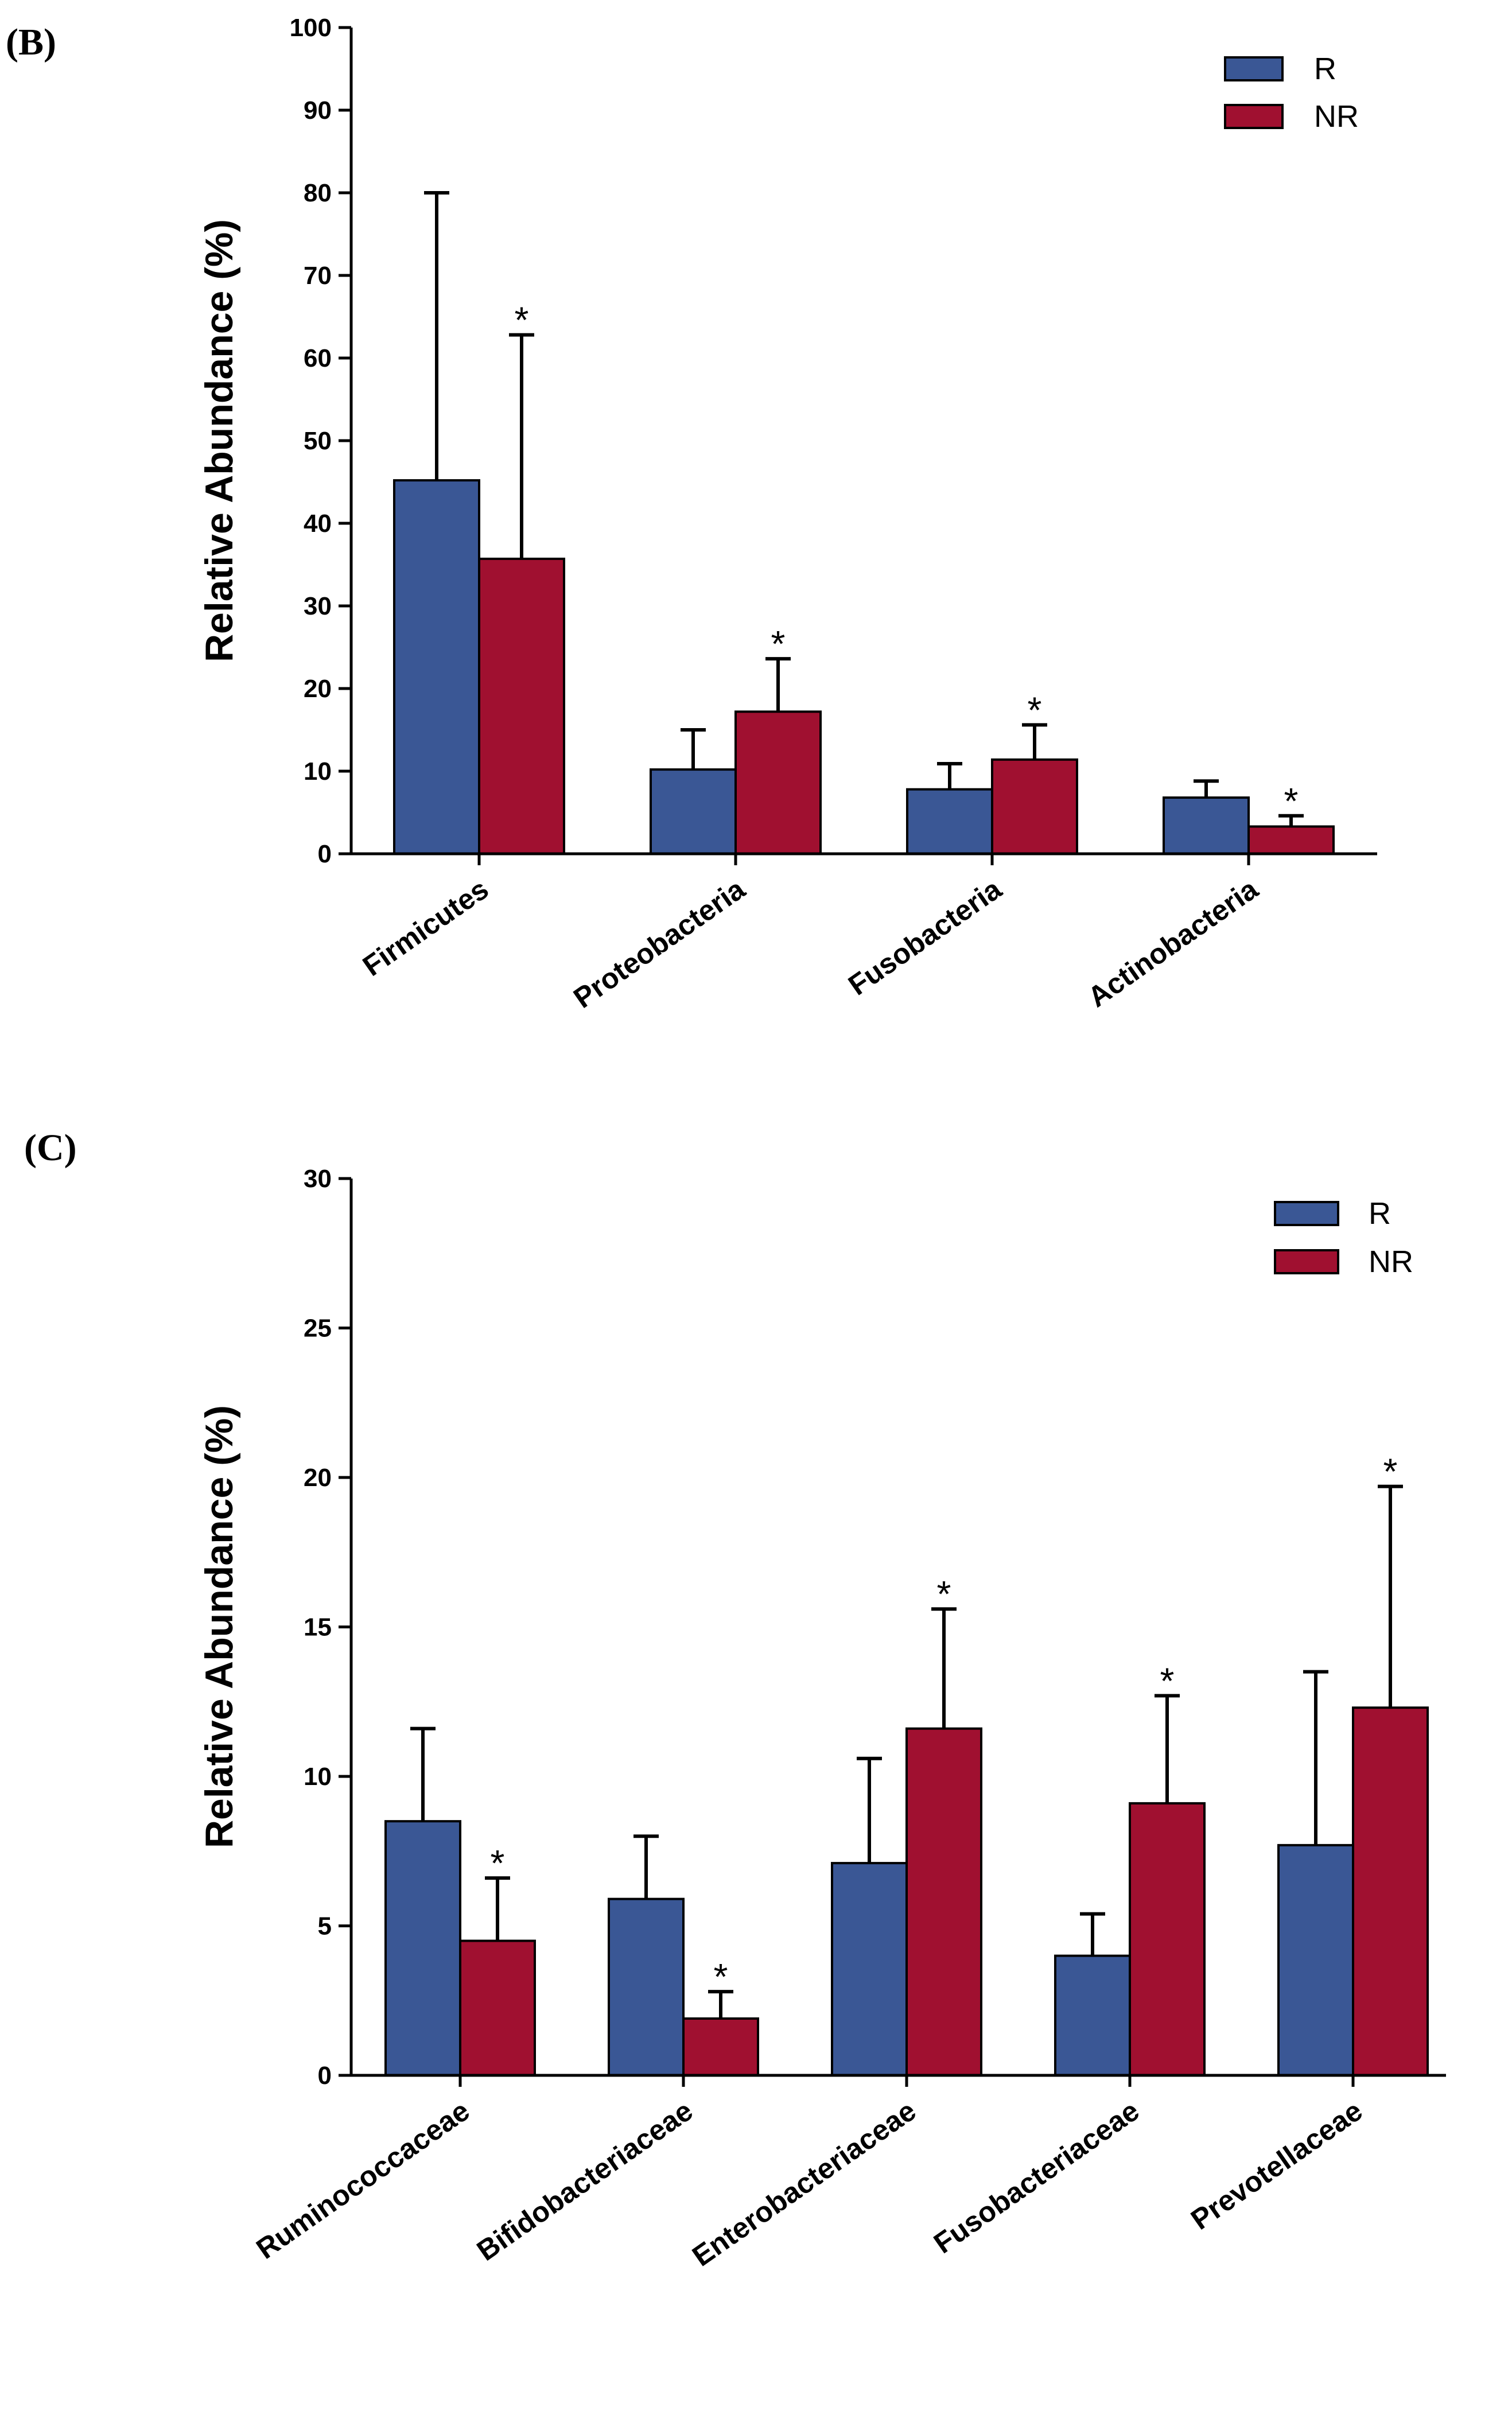 The width and height of the screenshot is (1512, 2411). Describe the element at coordinates (1391, 1262) in the screenshot. I see `legend-label-c-nr: NR` at that location.